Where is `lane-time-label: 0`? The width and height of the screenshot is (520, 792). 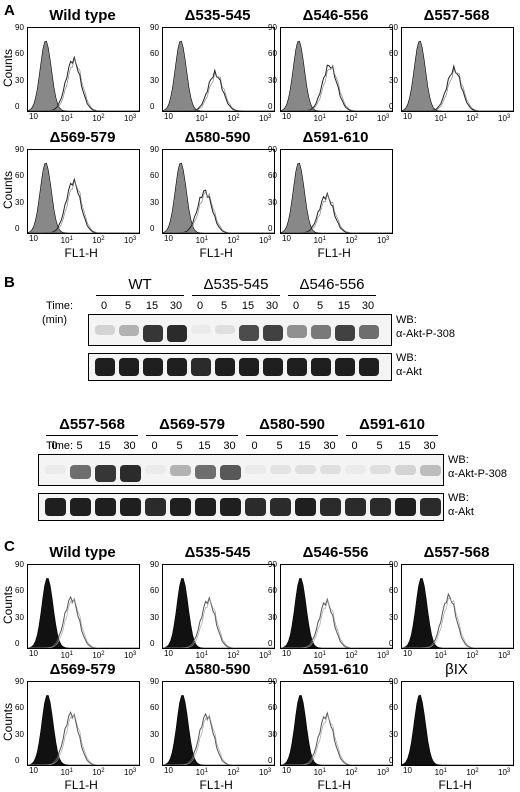 lane-time-label: 0 is located at coordinates (154, 446).